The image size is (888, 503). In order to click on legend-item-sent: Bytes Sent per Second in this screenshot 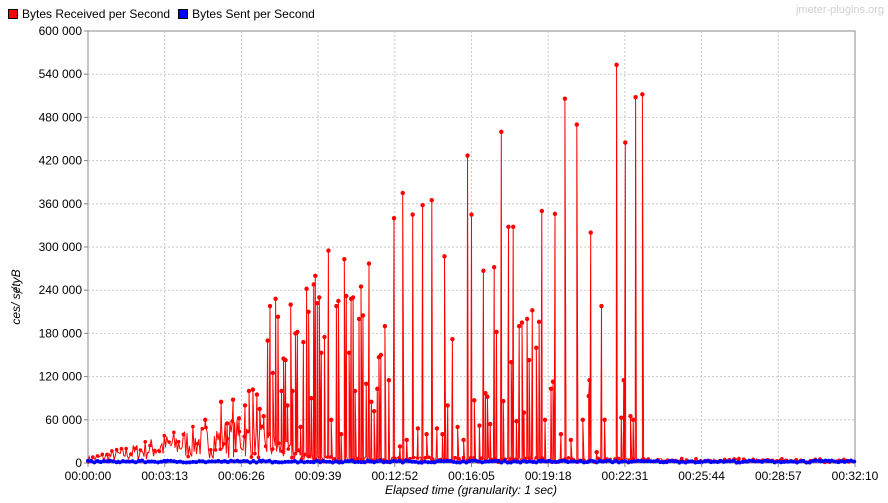, I will do `click(246, 14)`.